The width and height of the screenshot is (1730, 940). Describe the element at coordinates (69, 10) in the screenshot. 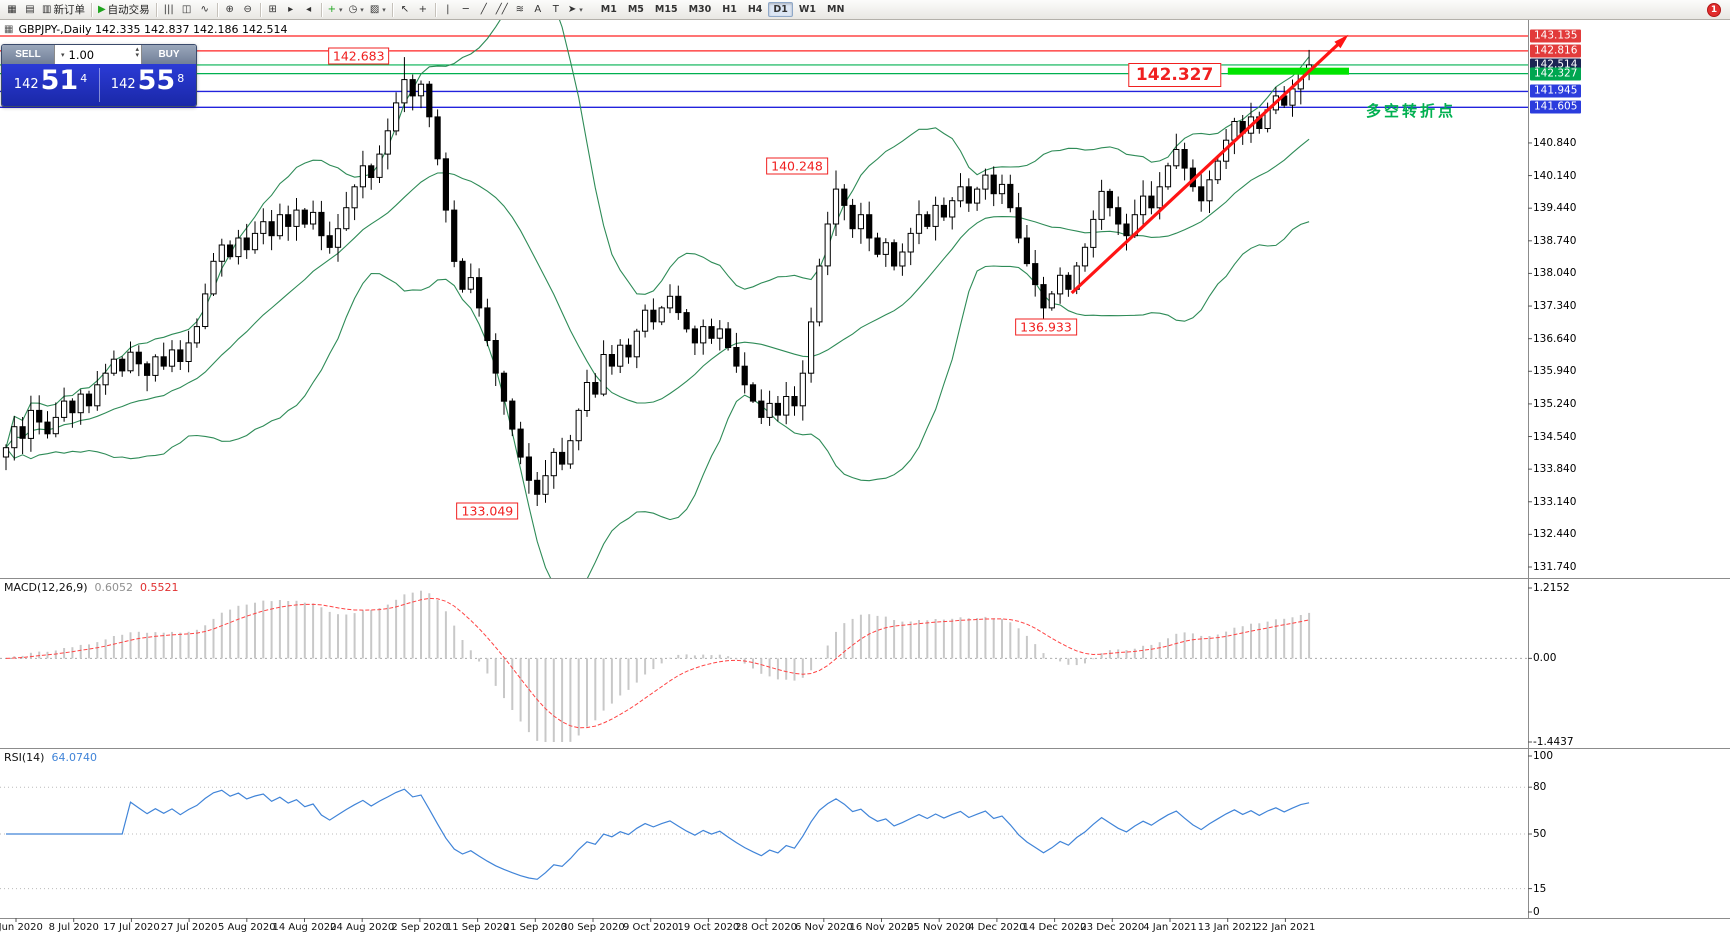

I see `new-order-button-label: 新订单` at that location.